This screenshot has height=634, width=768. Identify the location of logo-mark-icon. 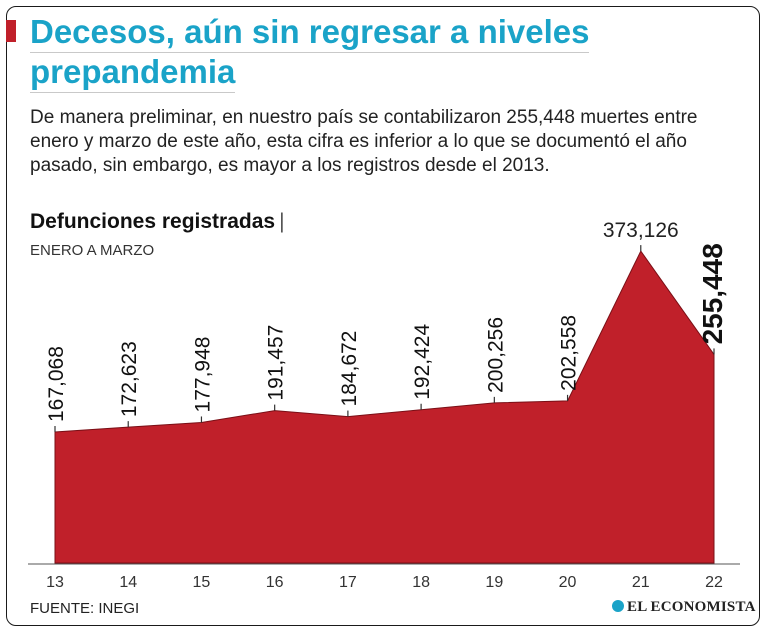
(618, 606).